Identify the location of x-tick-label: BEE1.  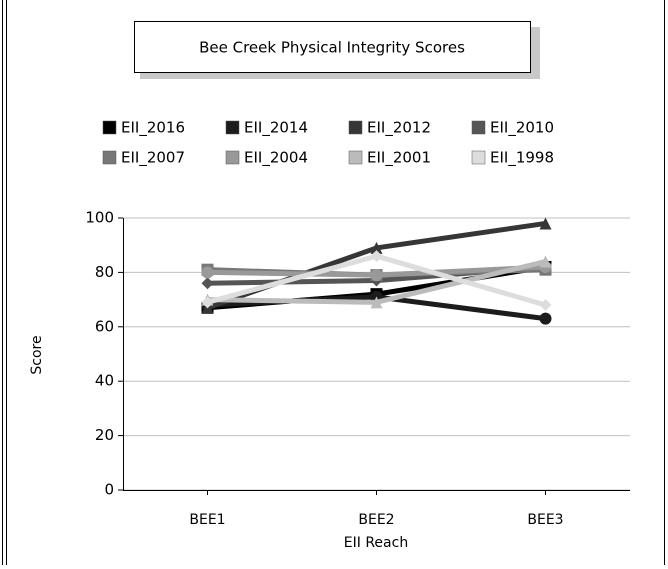
(207, 520).